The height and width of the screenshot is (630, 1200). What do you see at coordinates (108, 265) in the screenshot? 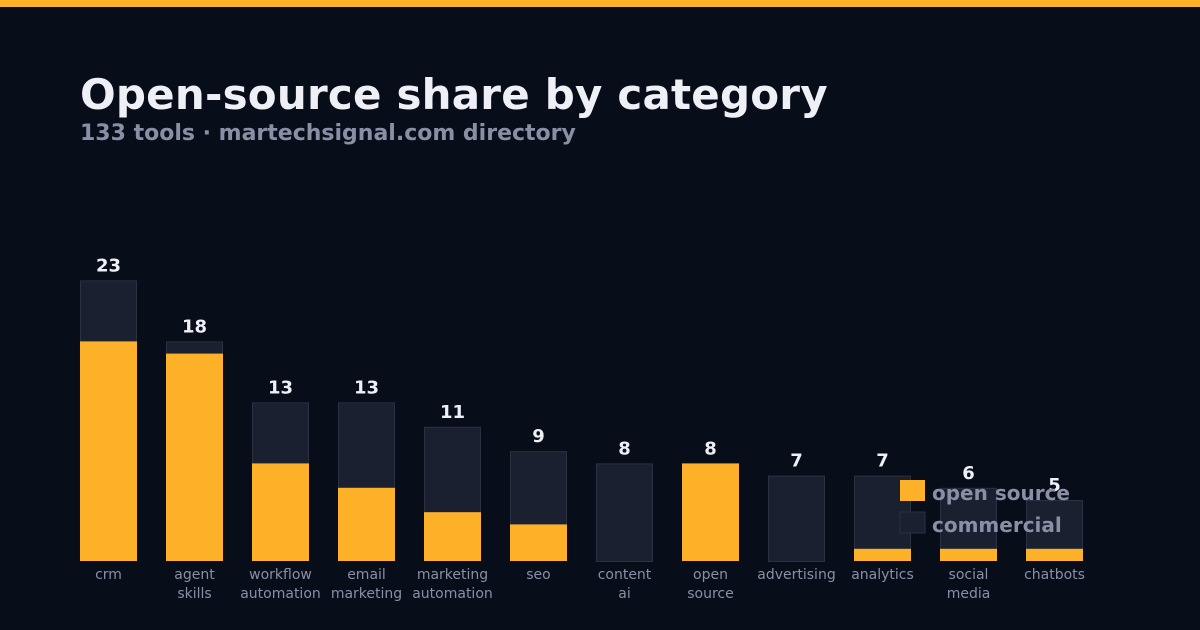
I see `bar-total-label: 23` at bounding box center [108, 265].